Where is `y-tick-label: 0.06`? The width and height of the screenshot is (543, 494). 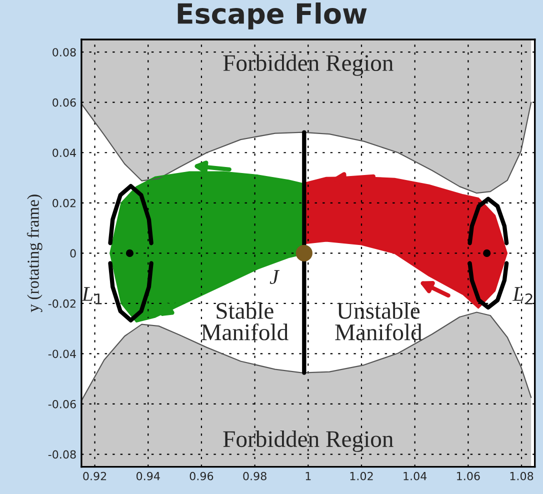
y-tick-label: 0.06 is located at coordinates (64, 102).